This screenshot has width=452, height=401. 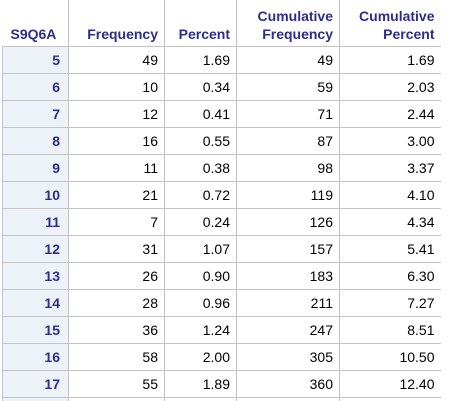 What do you see at coordinates (288, 141) in the screenshot?
I see `cell-cumulative-frequency: 87` at bounding box center [288, 141].